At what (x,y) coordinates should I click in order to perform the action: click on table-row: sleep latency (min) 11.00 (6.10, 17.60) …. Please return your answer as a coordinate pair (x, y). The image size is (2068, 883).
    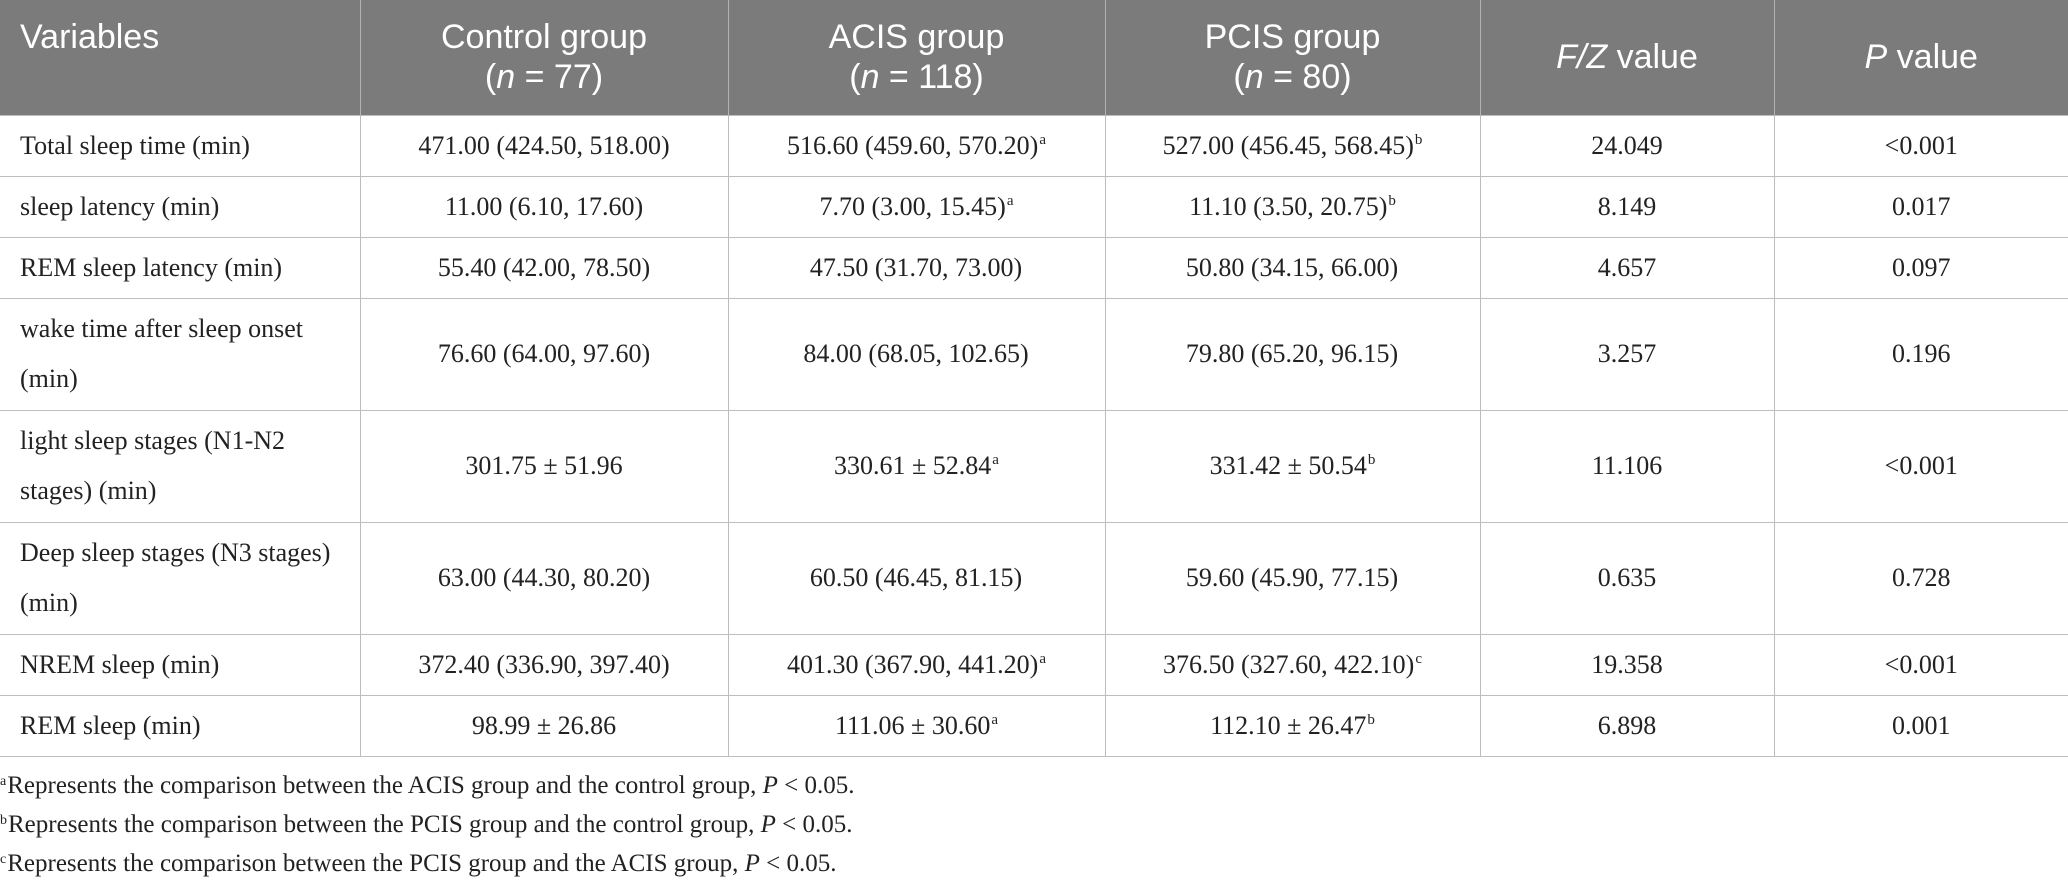
    Looking at the image, I should click on (1034, 206).